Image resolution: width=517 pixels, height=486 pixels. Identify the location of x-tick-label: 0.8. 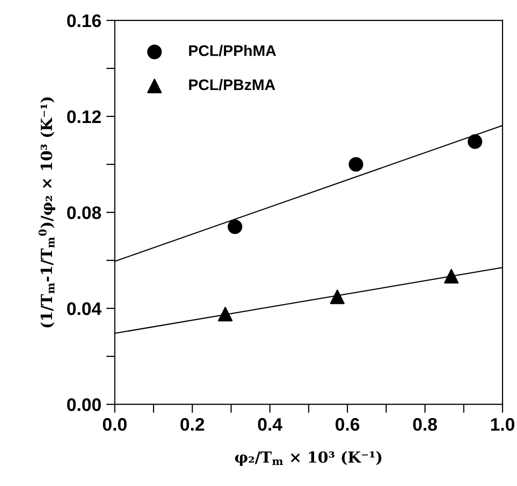
(425, 424).